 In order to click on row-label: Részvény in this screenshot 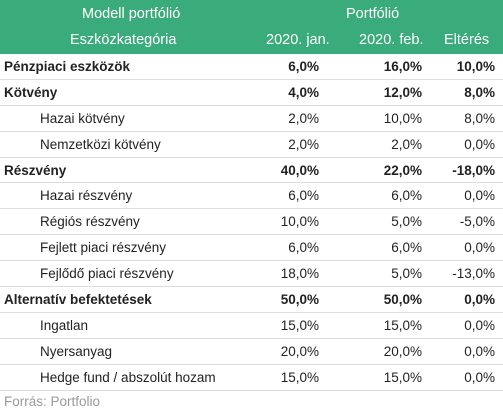, I will do `click(35, 170)`.